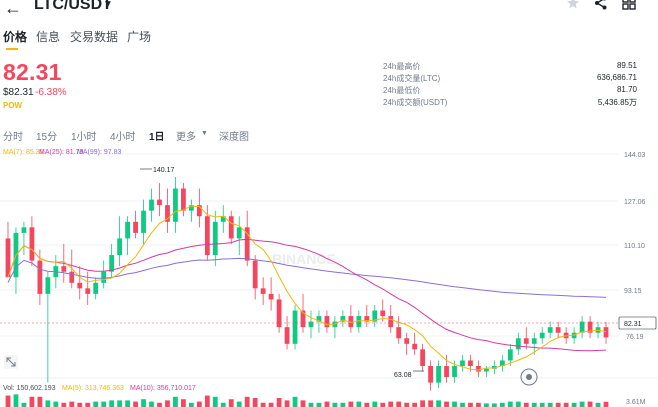 This screenshot has height=407, width=658. What do you see at coordinates (573, 5) in the screenshot?
I see `star-icon` at bounding box center [573, 5].